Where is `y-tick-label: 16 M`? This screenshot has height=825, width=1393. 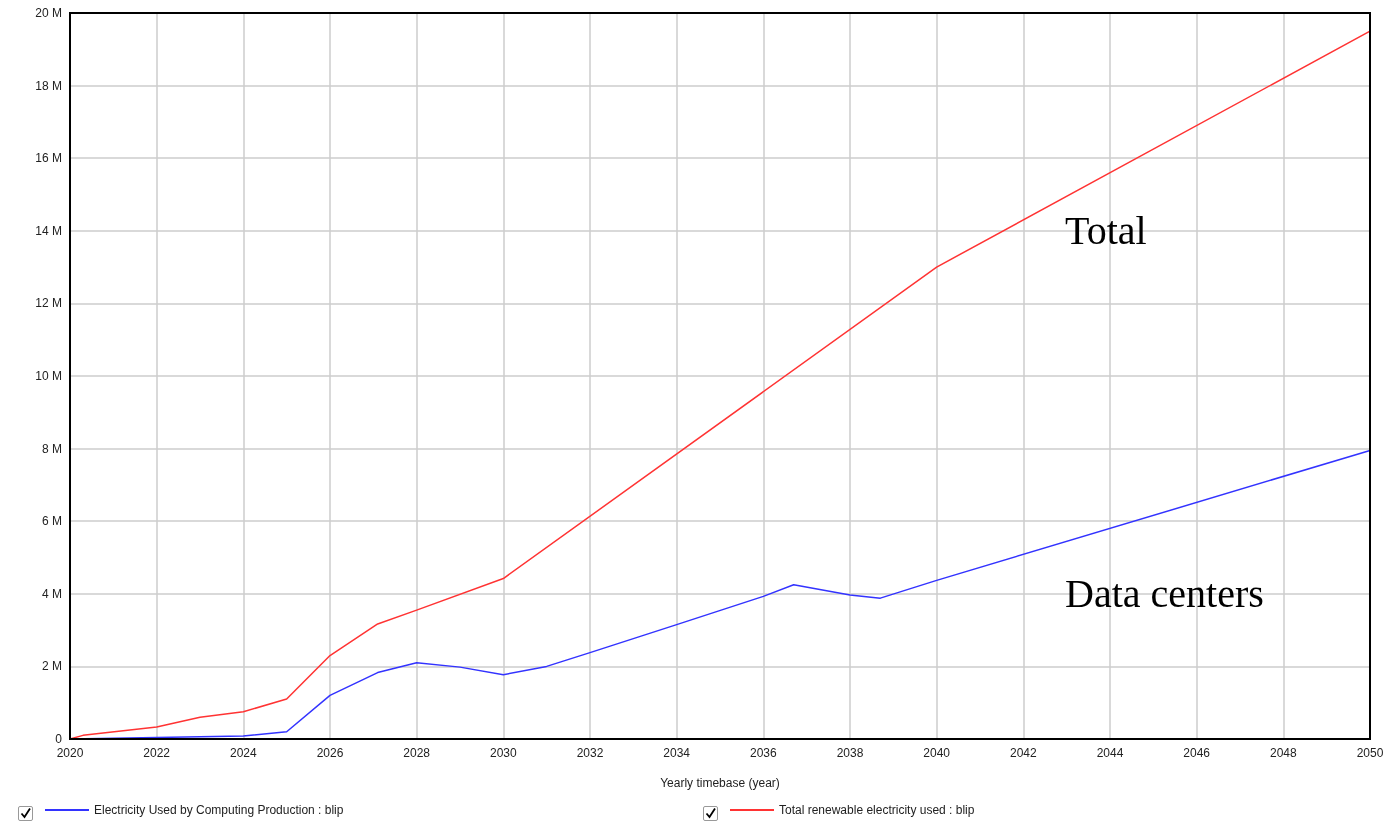 y-tick-label: 16 M is located at coordinates (48, 158).